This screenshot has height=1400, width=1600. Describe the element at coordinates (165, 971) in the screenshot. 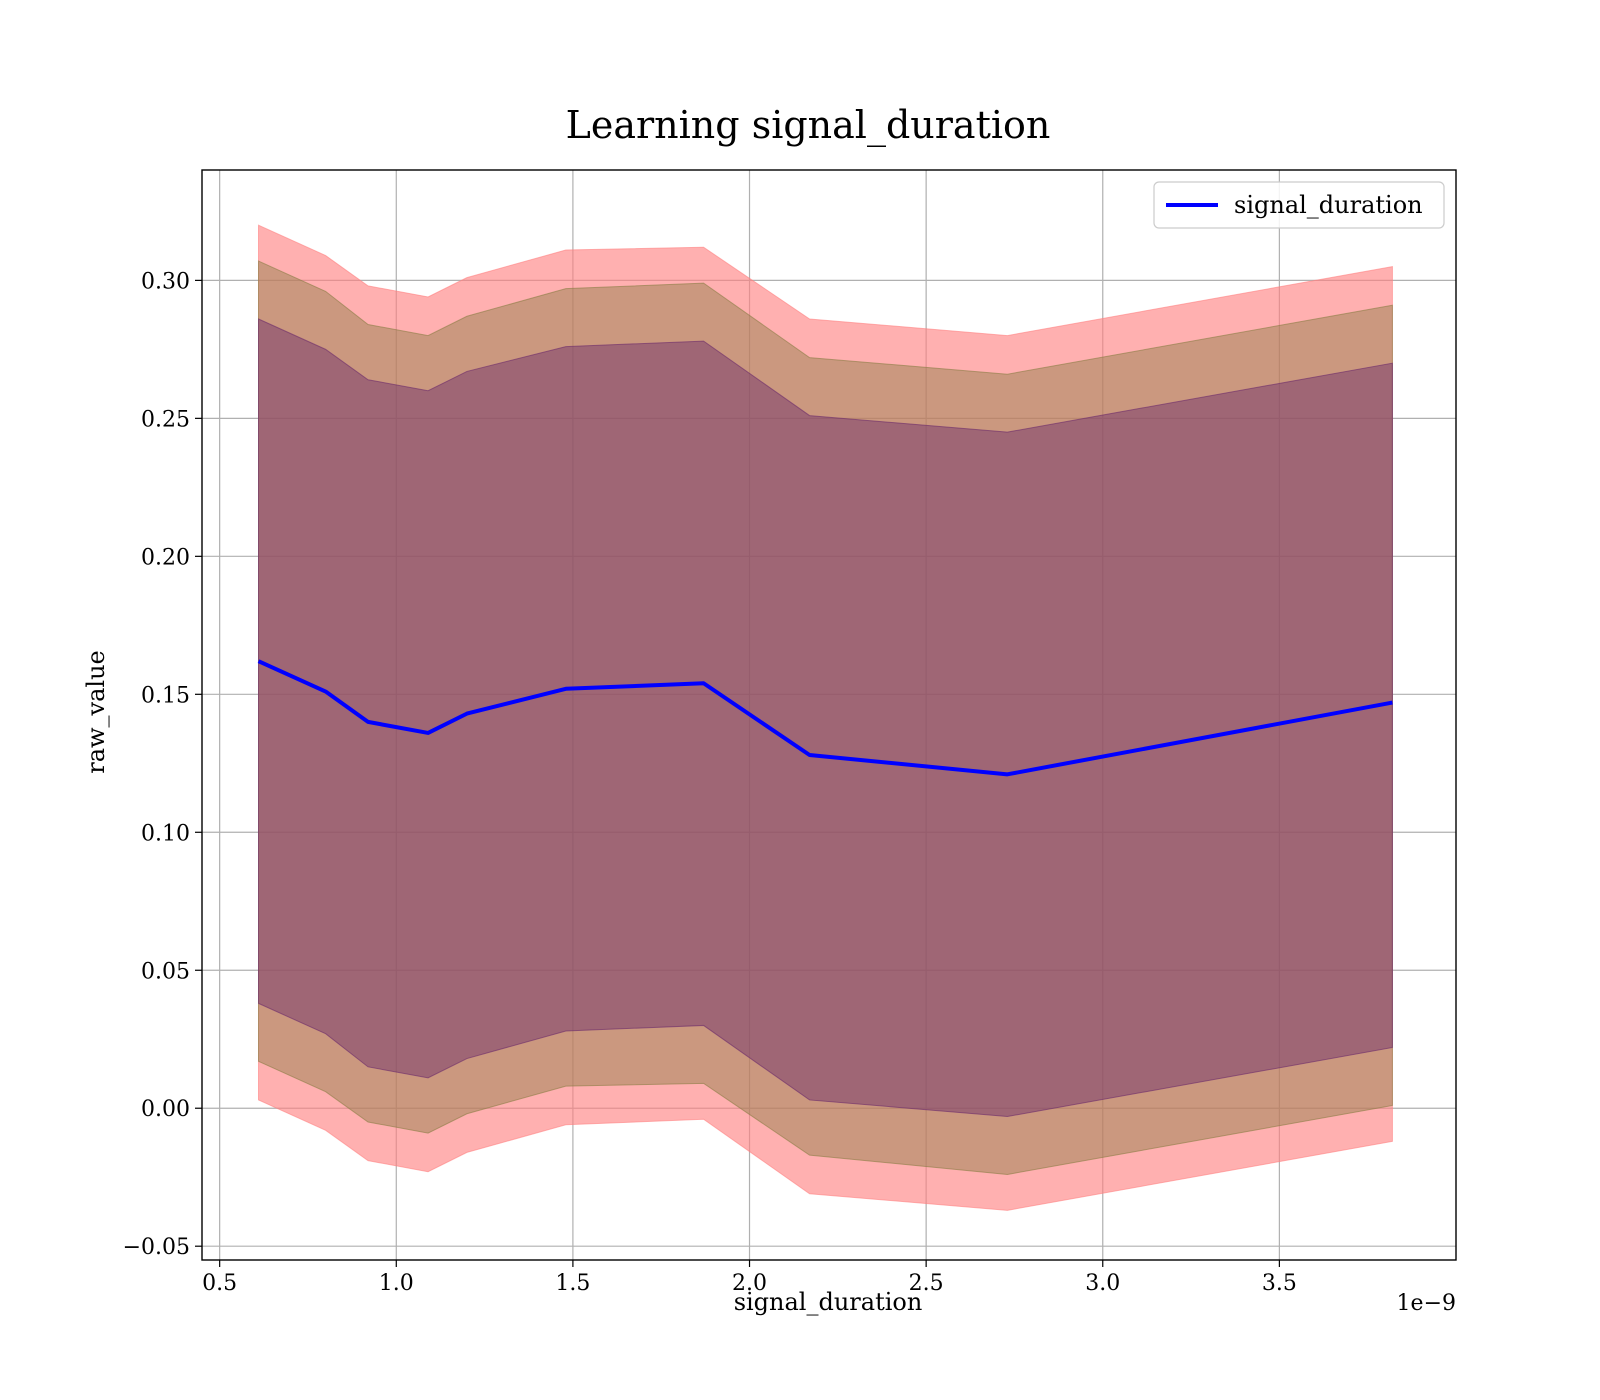

I see `y-tick-label: 0.05` at that location.